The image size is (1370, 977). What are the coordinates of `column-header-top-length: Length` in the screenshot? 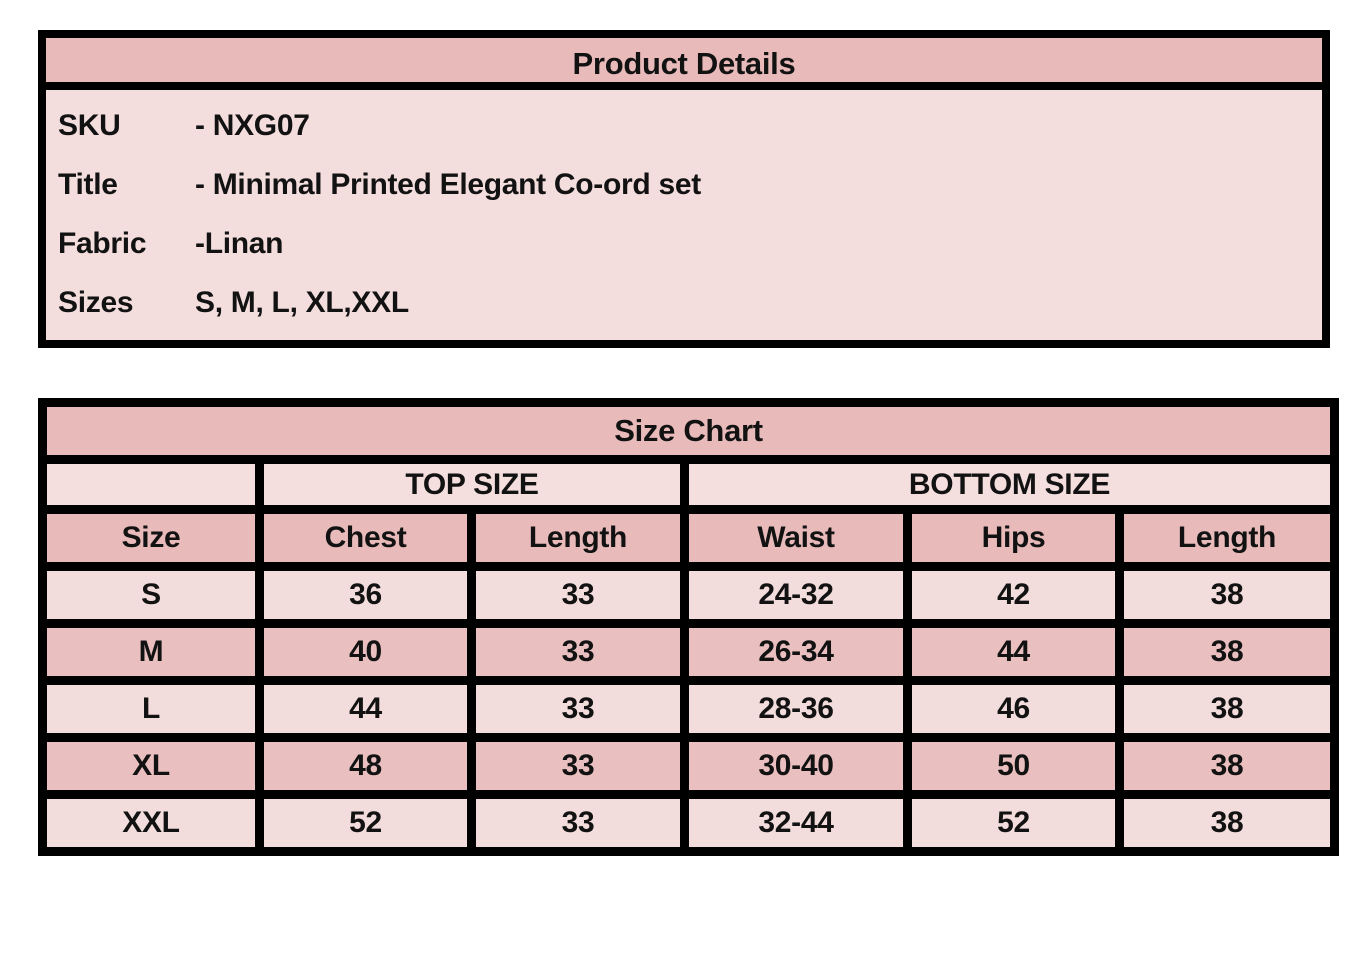 It's located at (578, 538).